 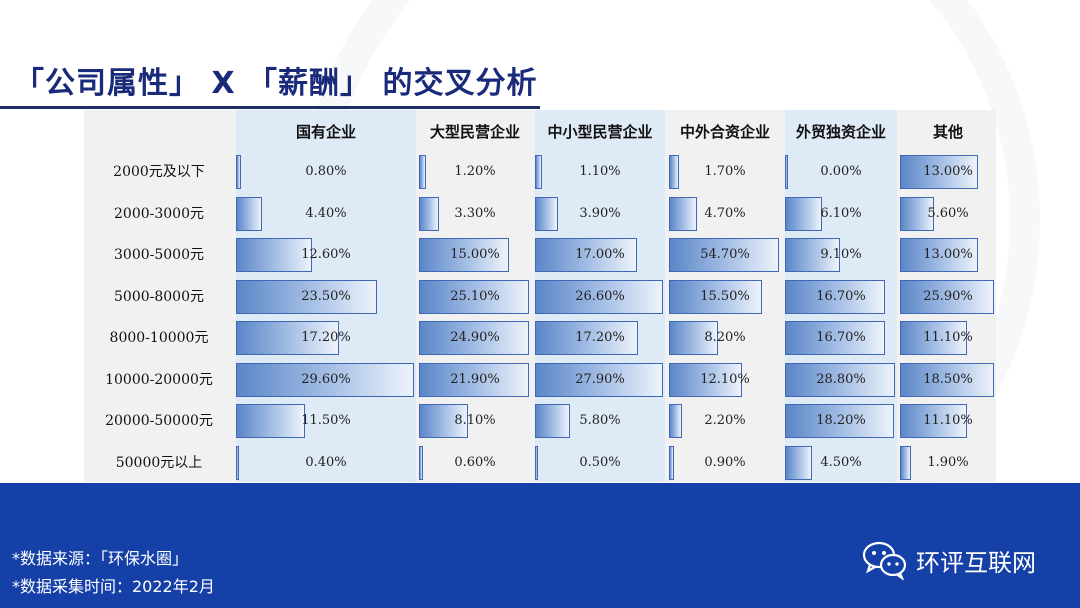 What do you see at coordinates (948, 379) in the screenshot?
I see `data-label: 18.50%` at bounding box center [948, 379].